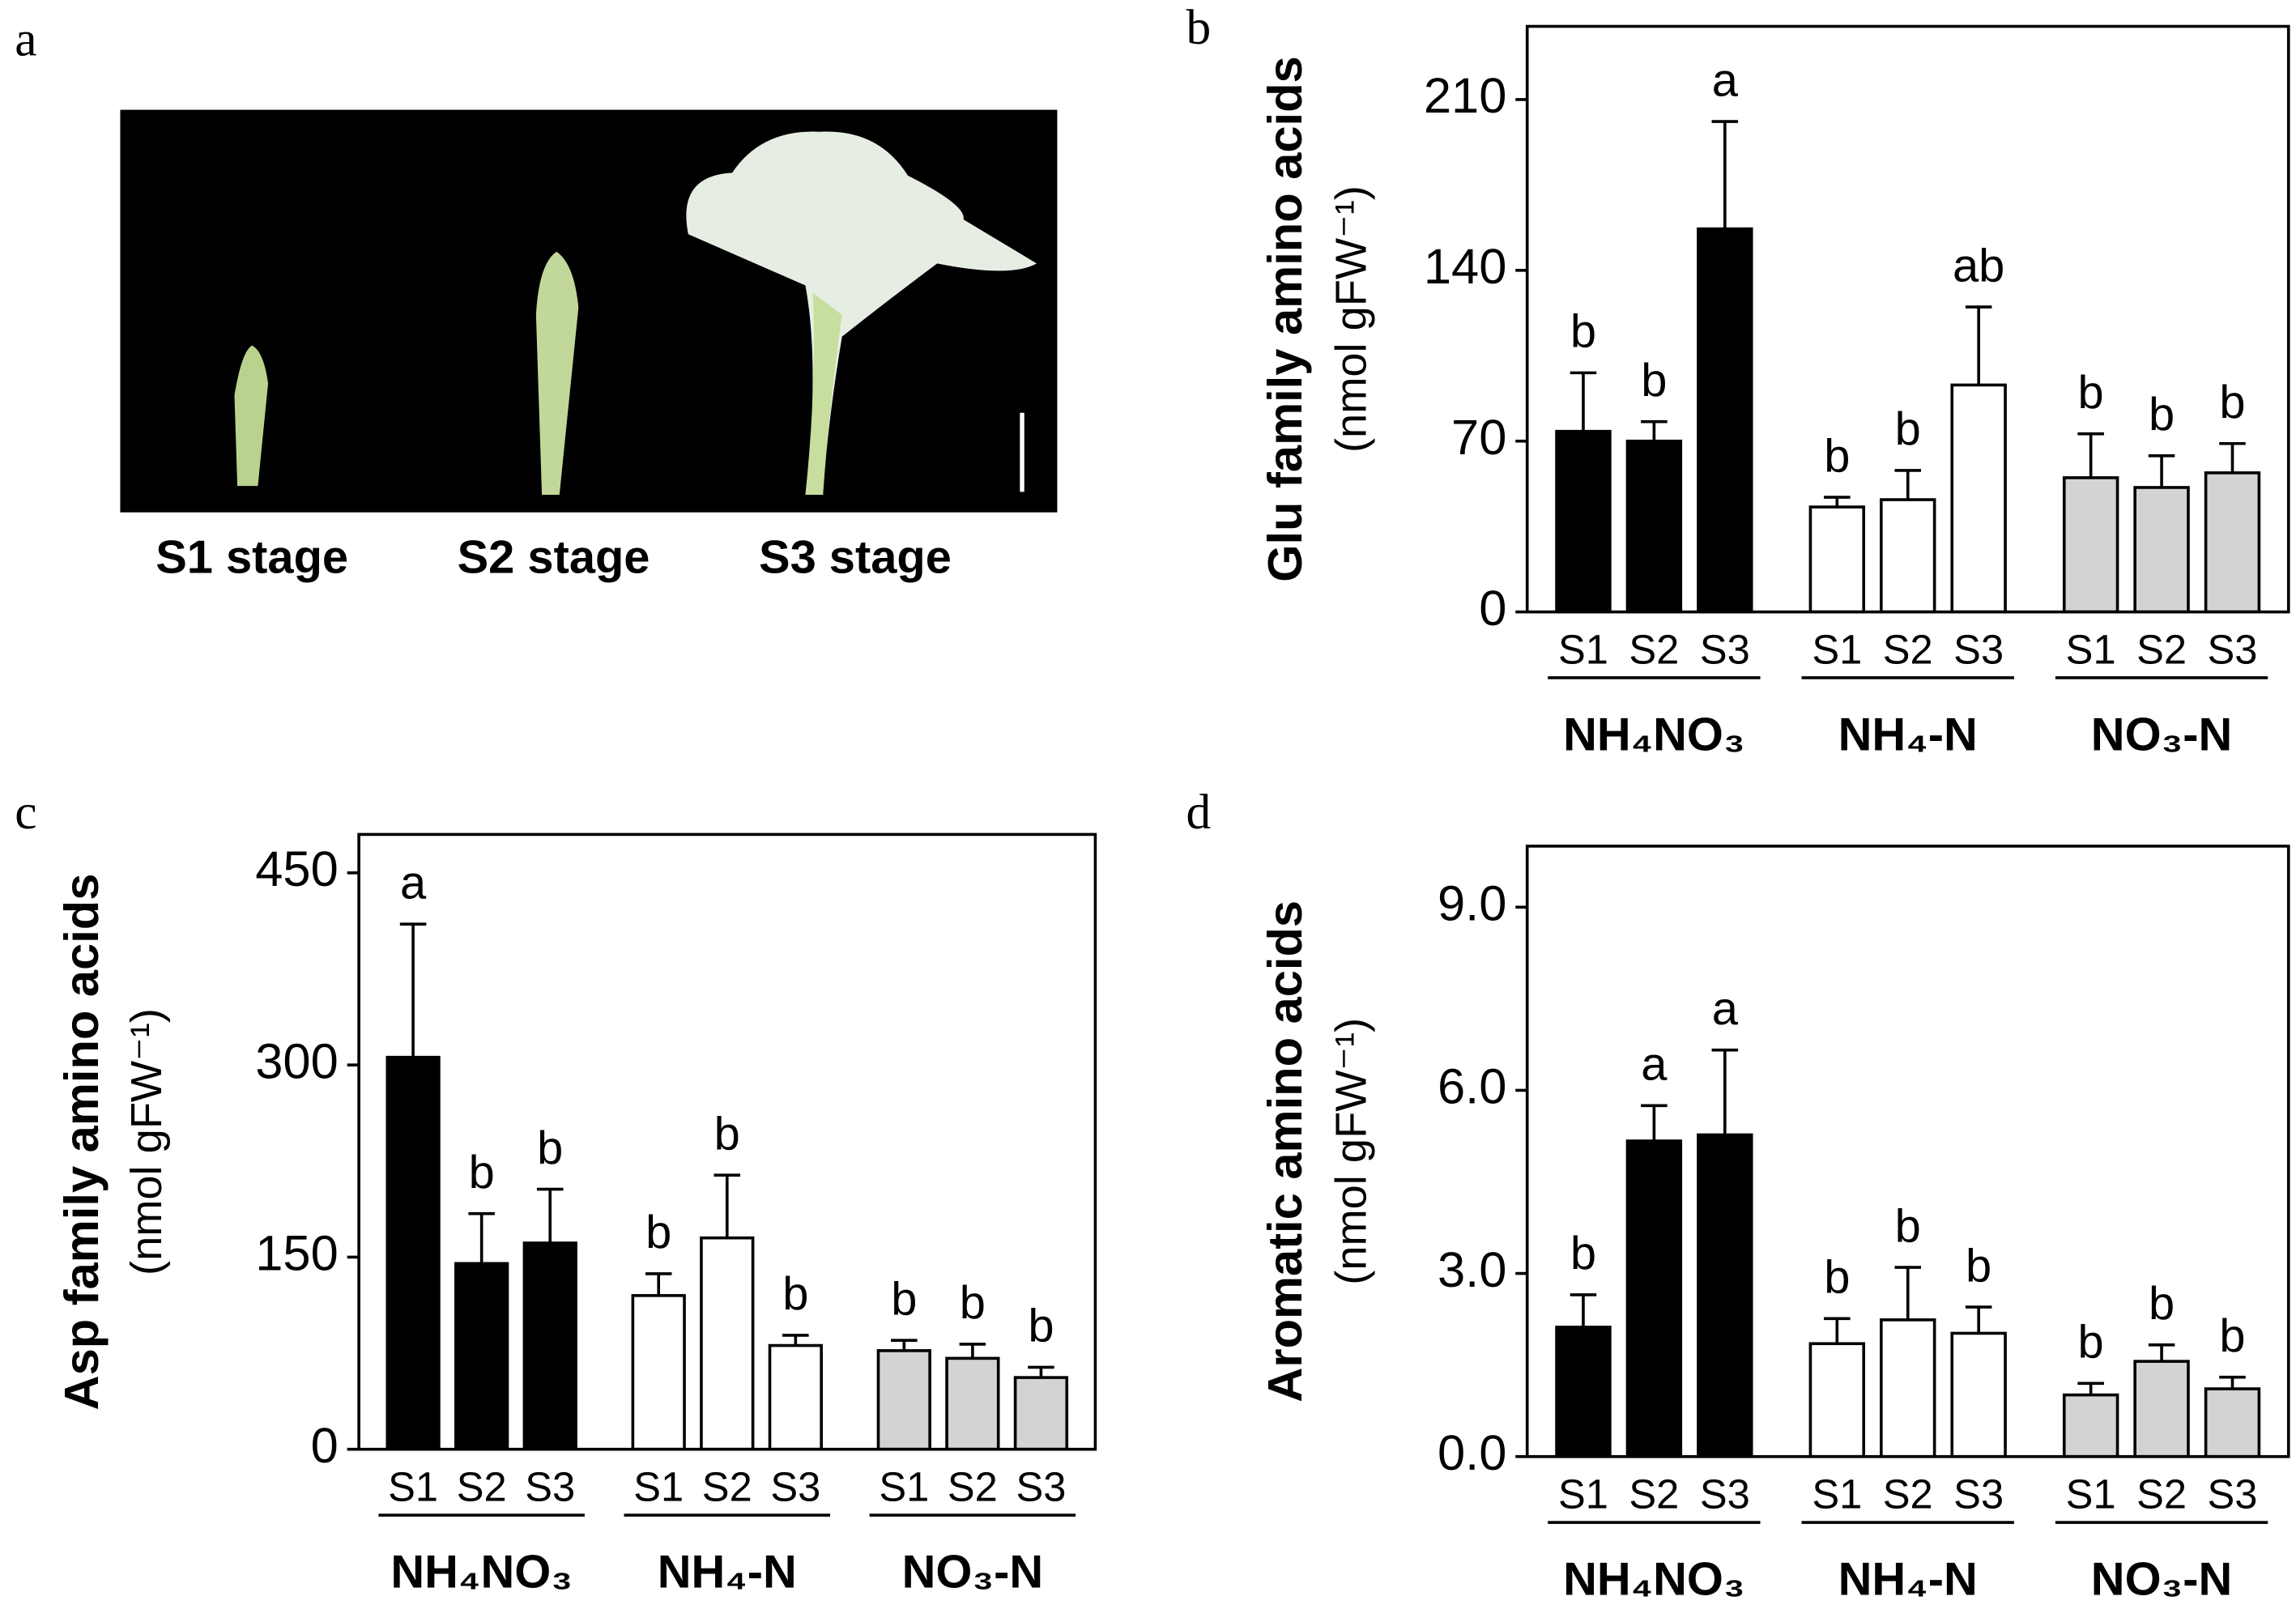 This screenshot has height=1622, width=2296. Describe the element at coordinates (1979, 266) in the screenshot. I see `significance-letter: ab` at that location.